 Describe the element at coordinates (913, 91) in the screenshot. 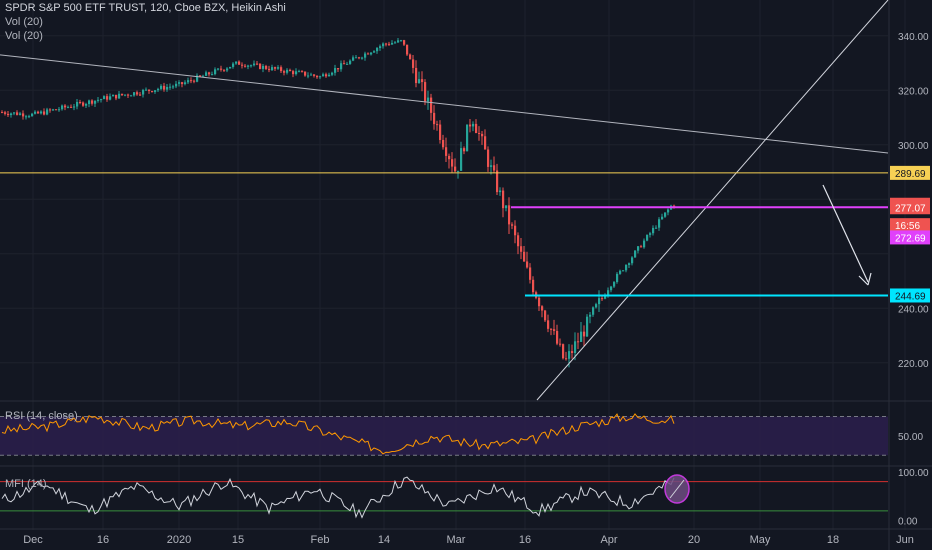

I see `price-axis-tick-label: 320.00` at that location.